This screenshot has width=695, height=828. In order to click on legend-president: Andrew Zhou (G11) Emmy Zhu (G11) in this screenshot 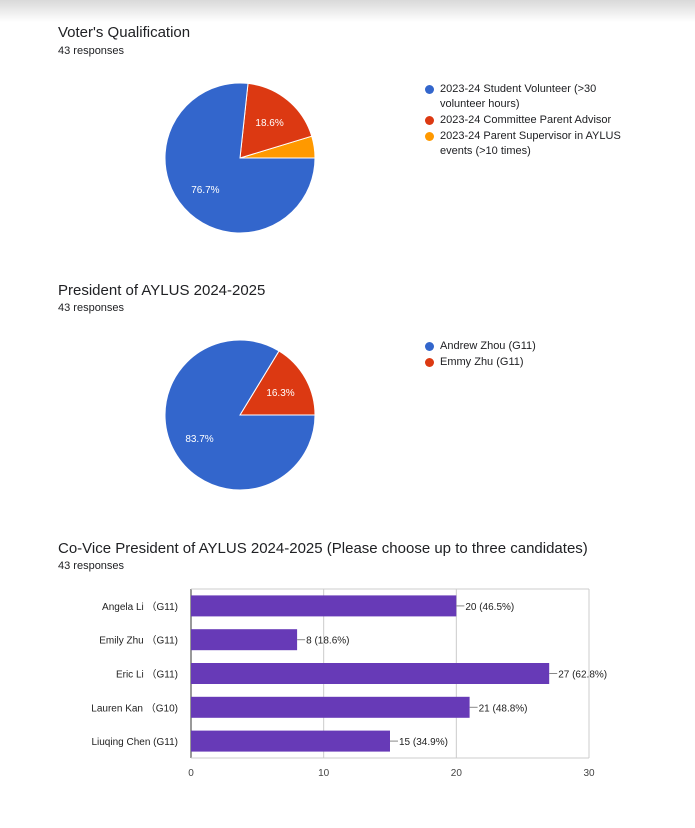, I will do `click(525, 355)`.